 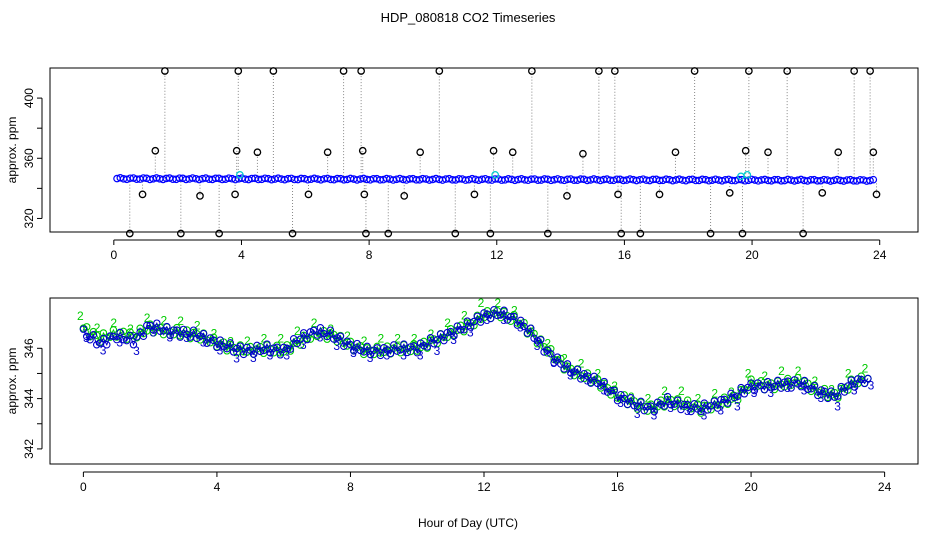 I want to click on bottom-x-tick-label: 0, so click(x=83, y=487).